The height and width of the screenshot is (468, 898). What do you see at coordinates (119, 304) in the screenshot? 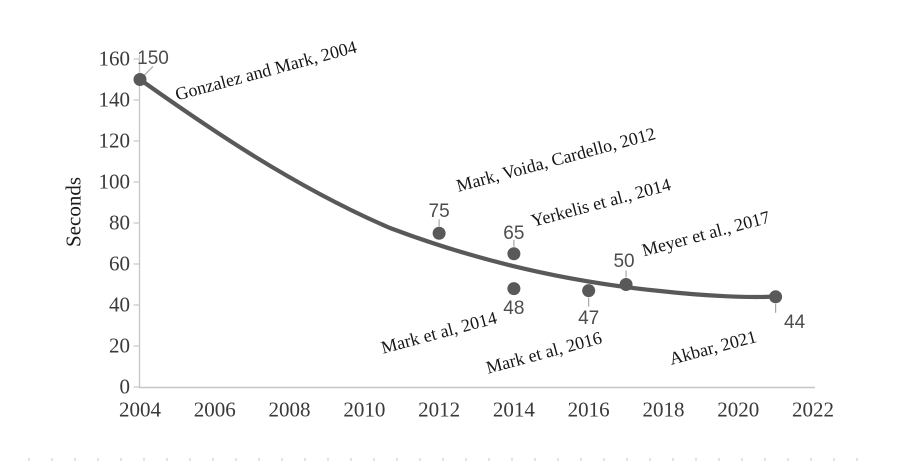
I see `y-tick-label: 40` at bounding box center [119, 304].